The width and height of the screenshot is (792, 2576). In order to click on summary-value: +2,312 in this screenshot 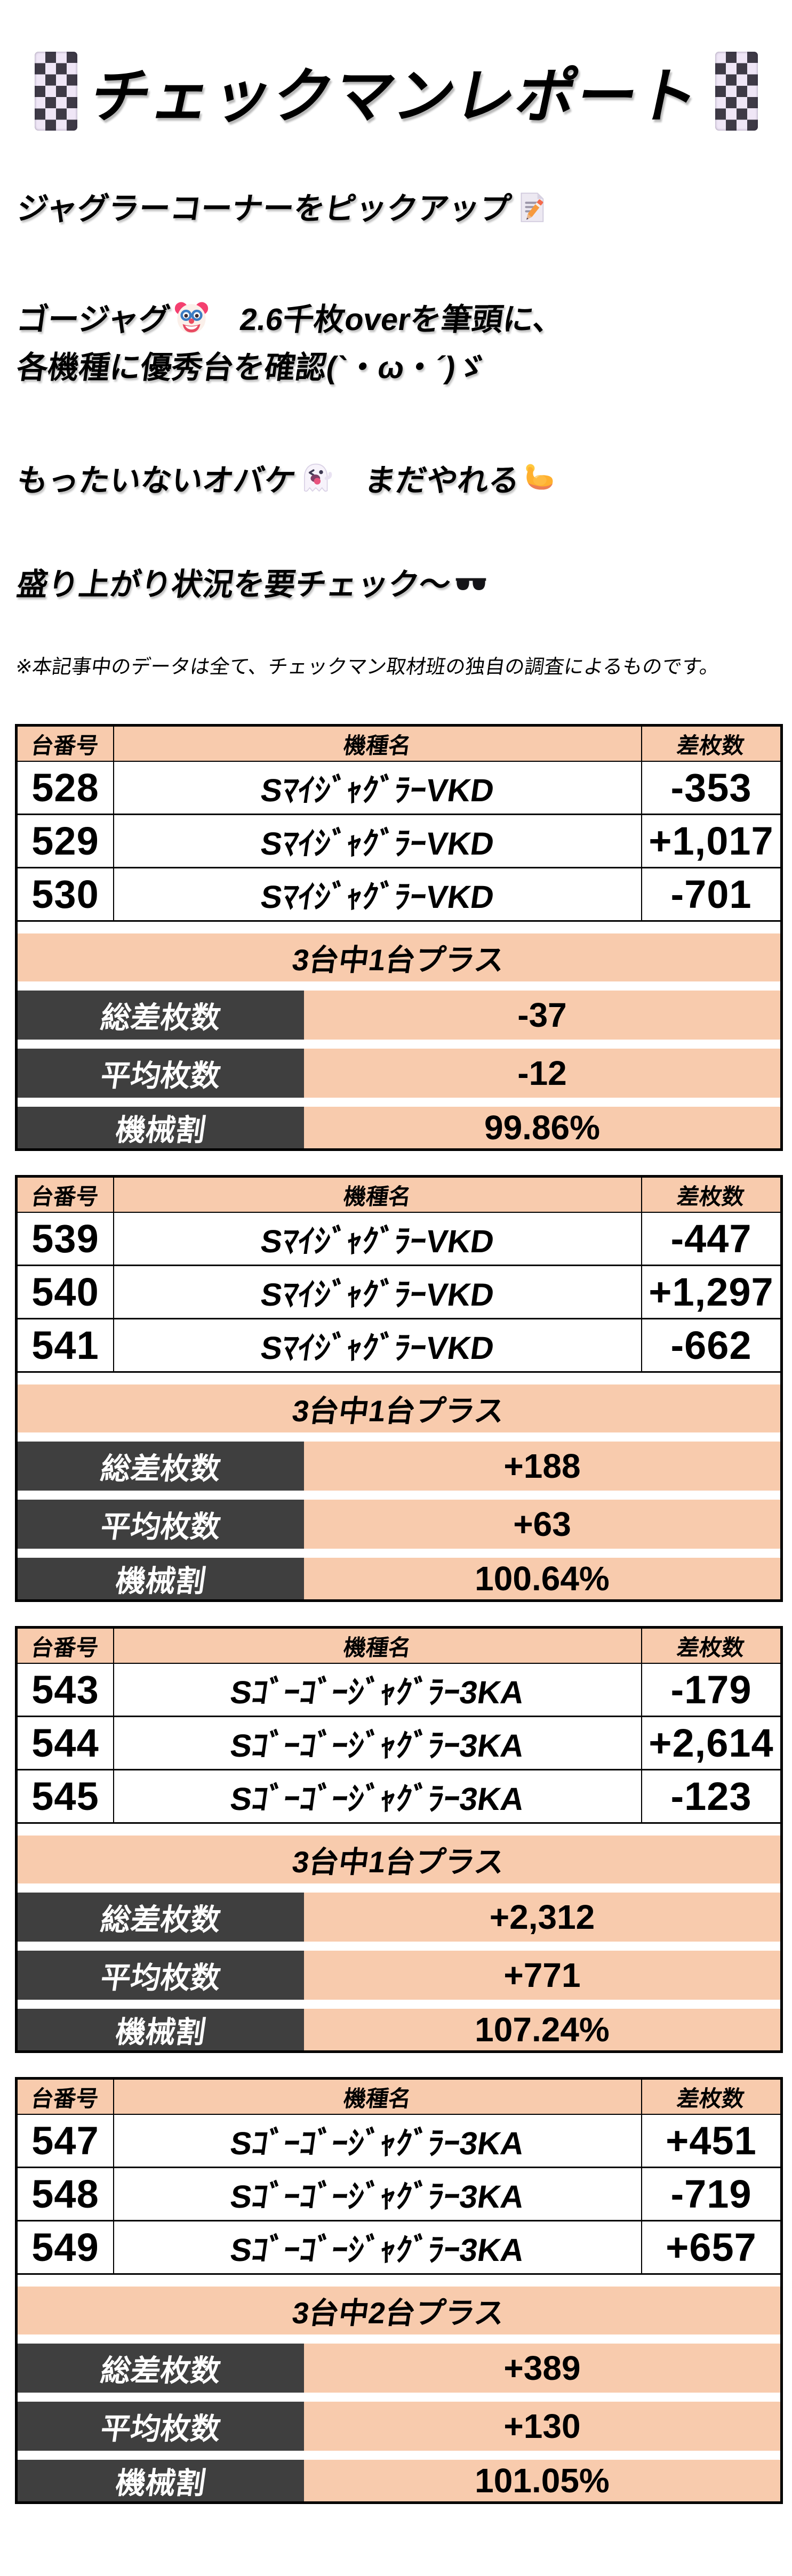, I will do `click(542, 1917)`.